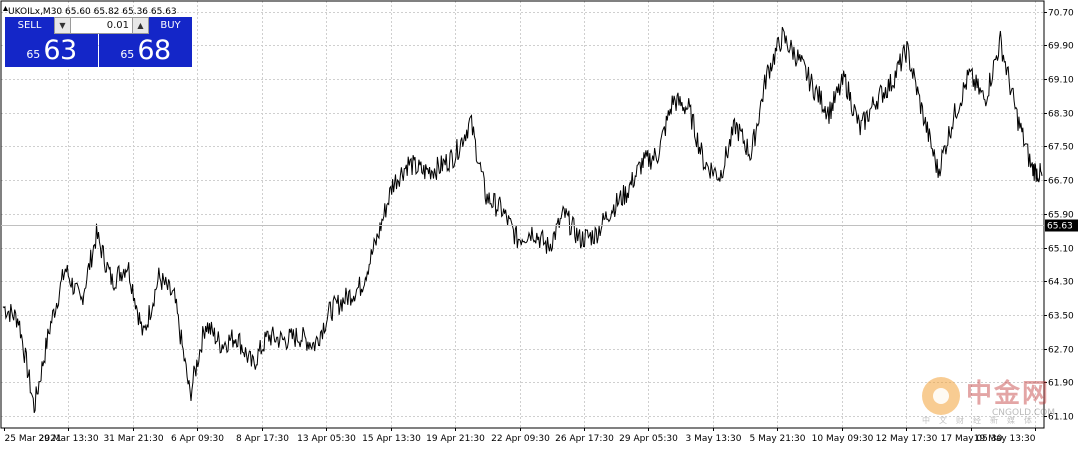 This screenshot has height=451, width=1080. I want to click on one-click-trade-panel: SELL ▼ 0.01 ▲ BUY 65 63 65 68, so click(98, 42).